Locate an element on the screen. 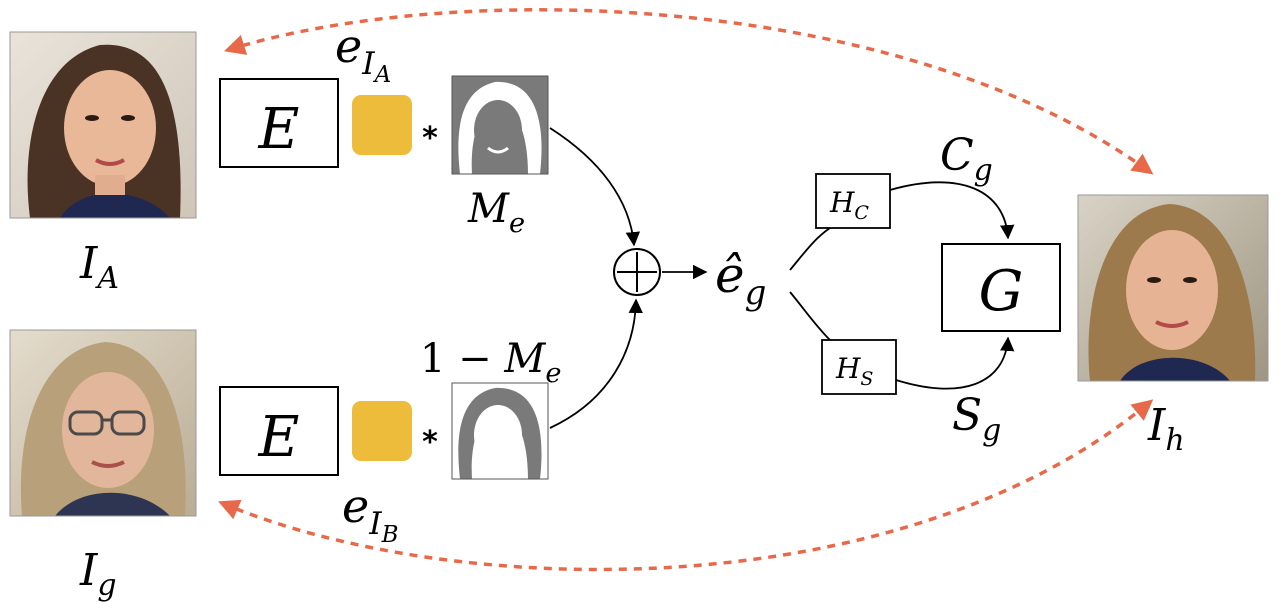 The image size is (1280, 612). arrow-hc-to-g is located at coordinates (952, 210).